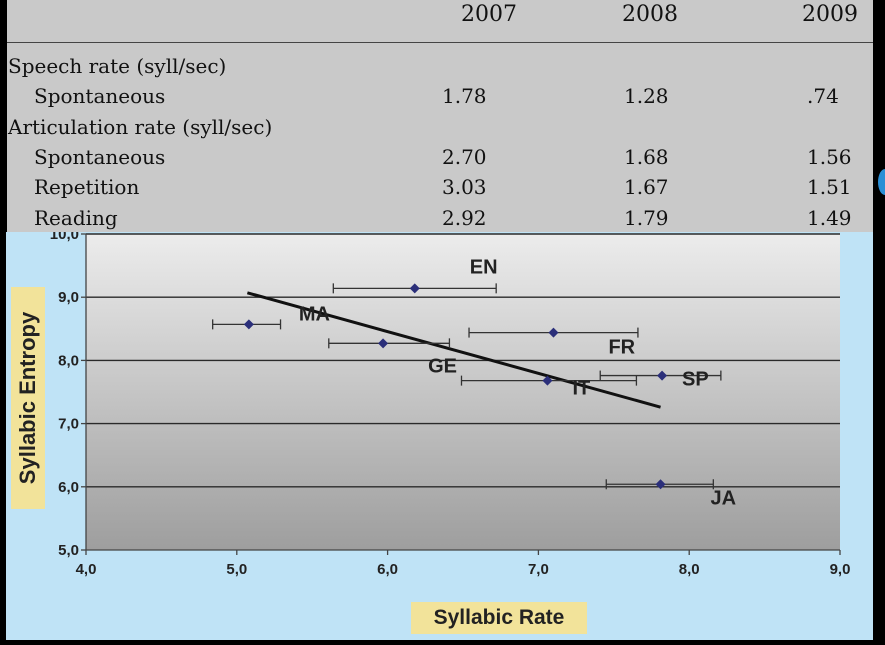  What do you see at coordinates (86, 569) in the screenshot?
I see `x-tick-label: 4,0` at bounding box center [86, 569].